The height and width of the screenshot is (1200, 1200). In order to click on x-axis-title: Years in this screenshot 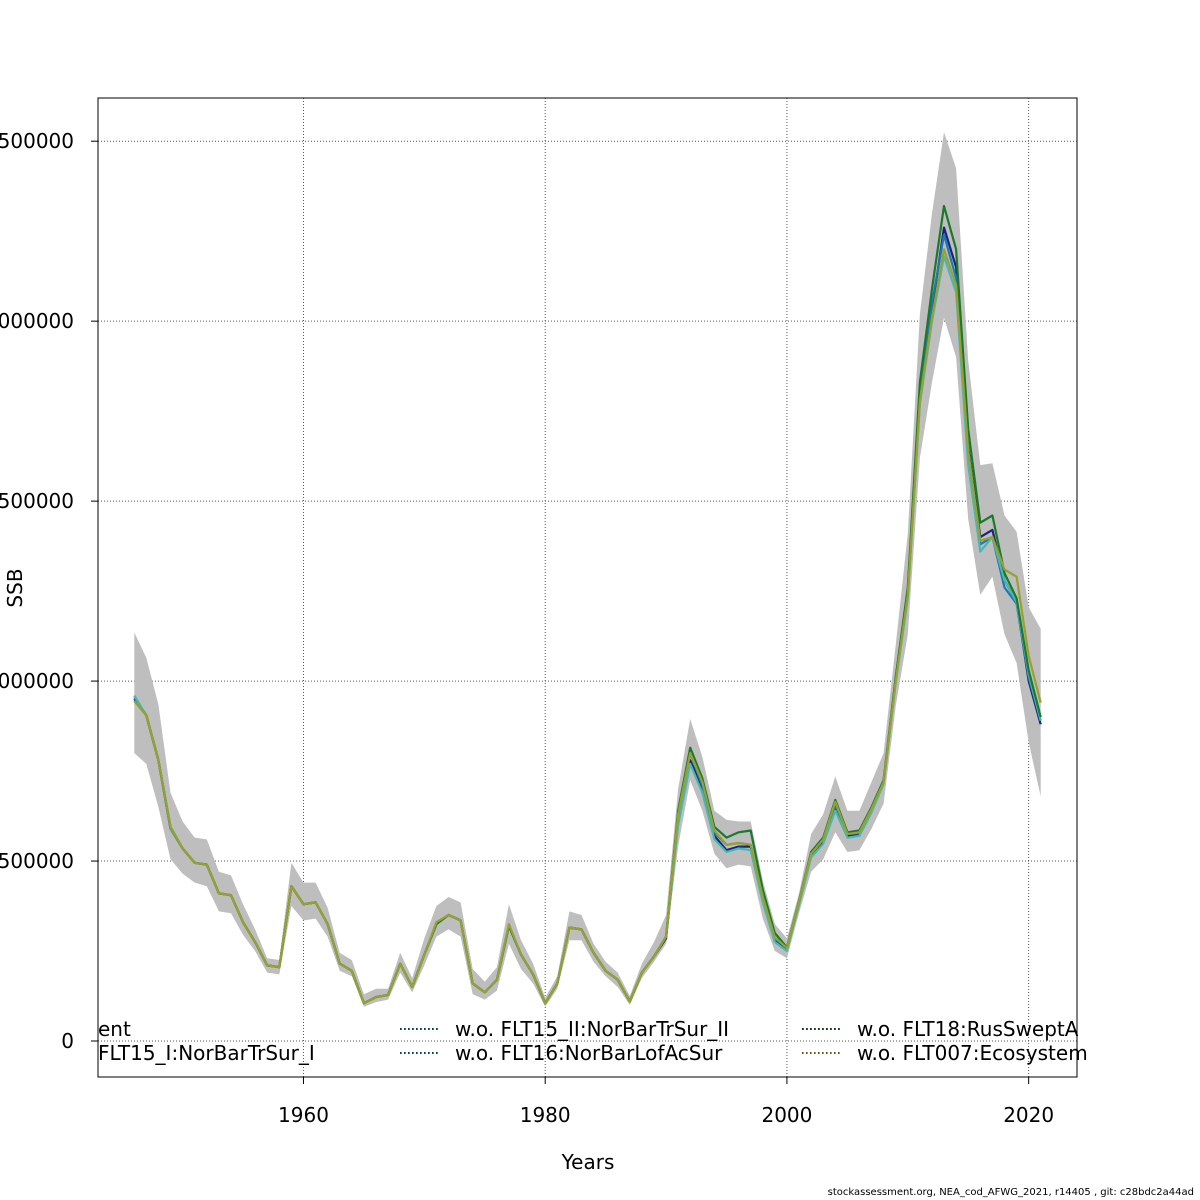, I will do `click(588, 1162)`.